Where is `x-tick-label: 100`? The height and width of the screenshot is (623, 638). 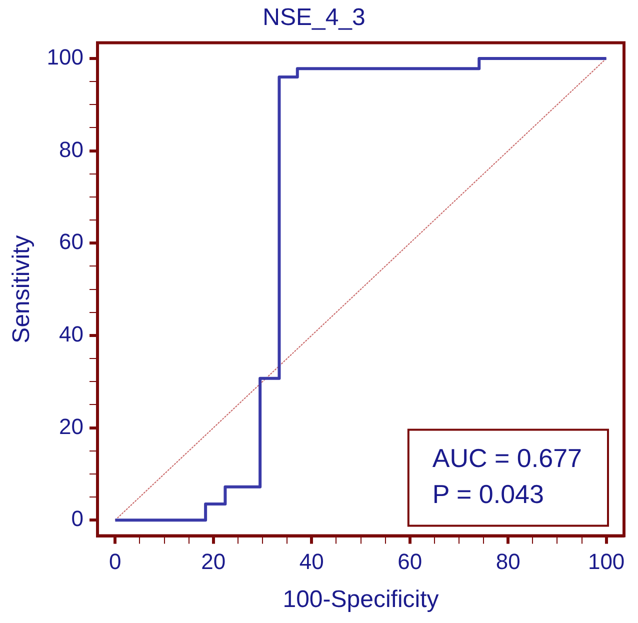
x-tick-label: 100 is located at coordinates (606, 561).